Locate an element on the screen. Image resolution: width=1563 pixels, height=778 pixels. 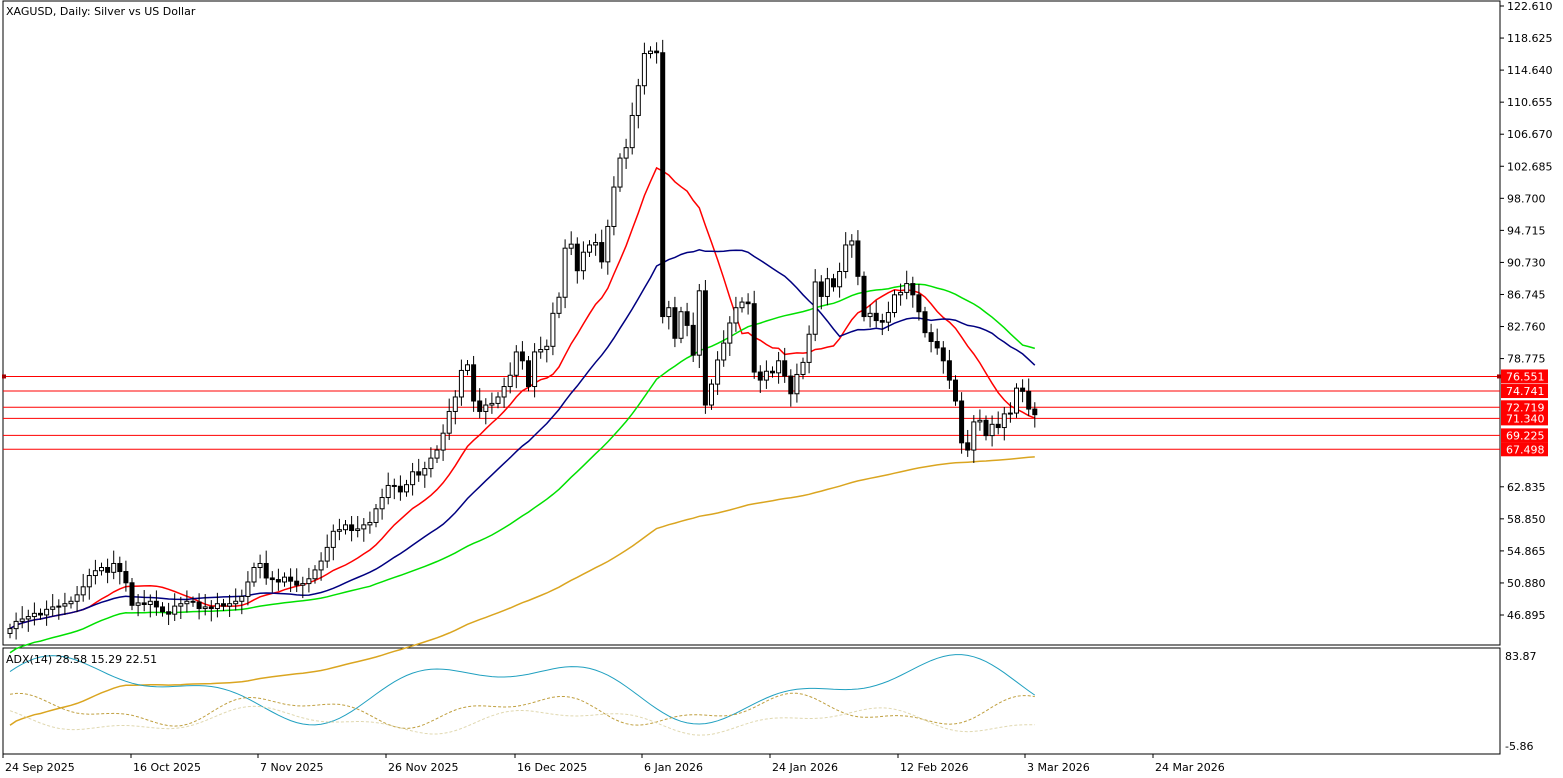
price-tick-label: 86.745 is located at coordinates (1526, 294).